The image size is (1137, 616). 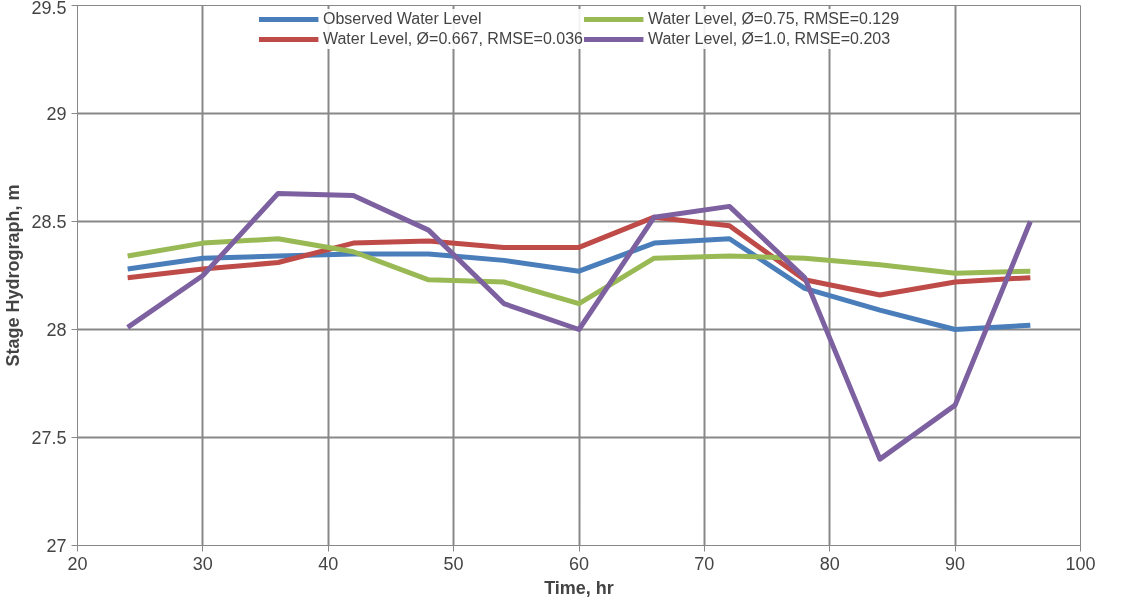 What do you see at coordinates (773, 19) in the screenshot?
I see `legend-label: Water Level, Ø=0.75, RMSE=0.129` at bounding box center [773, 19].